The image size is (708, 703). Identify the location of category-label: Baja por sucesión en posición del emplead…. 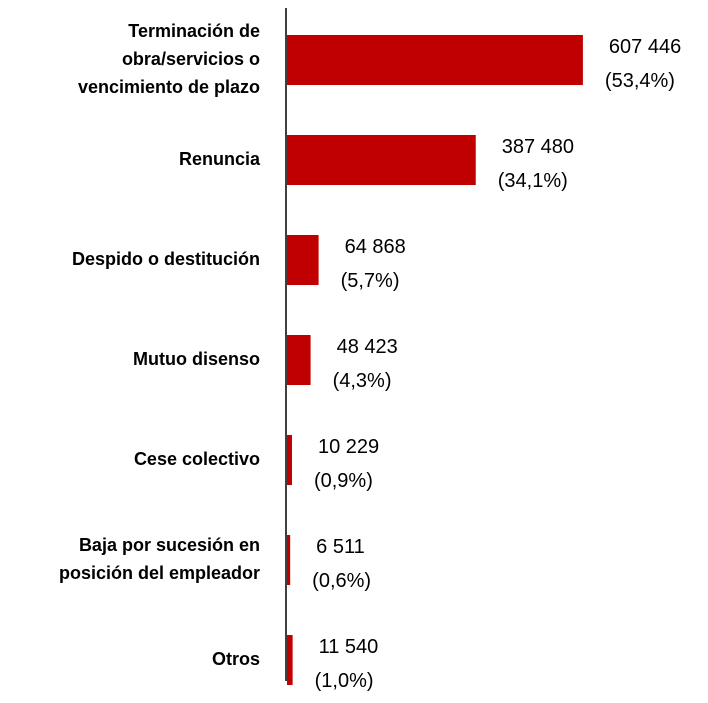
(159, 559).